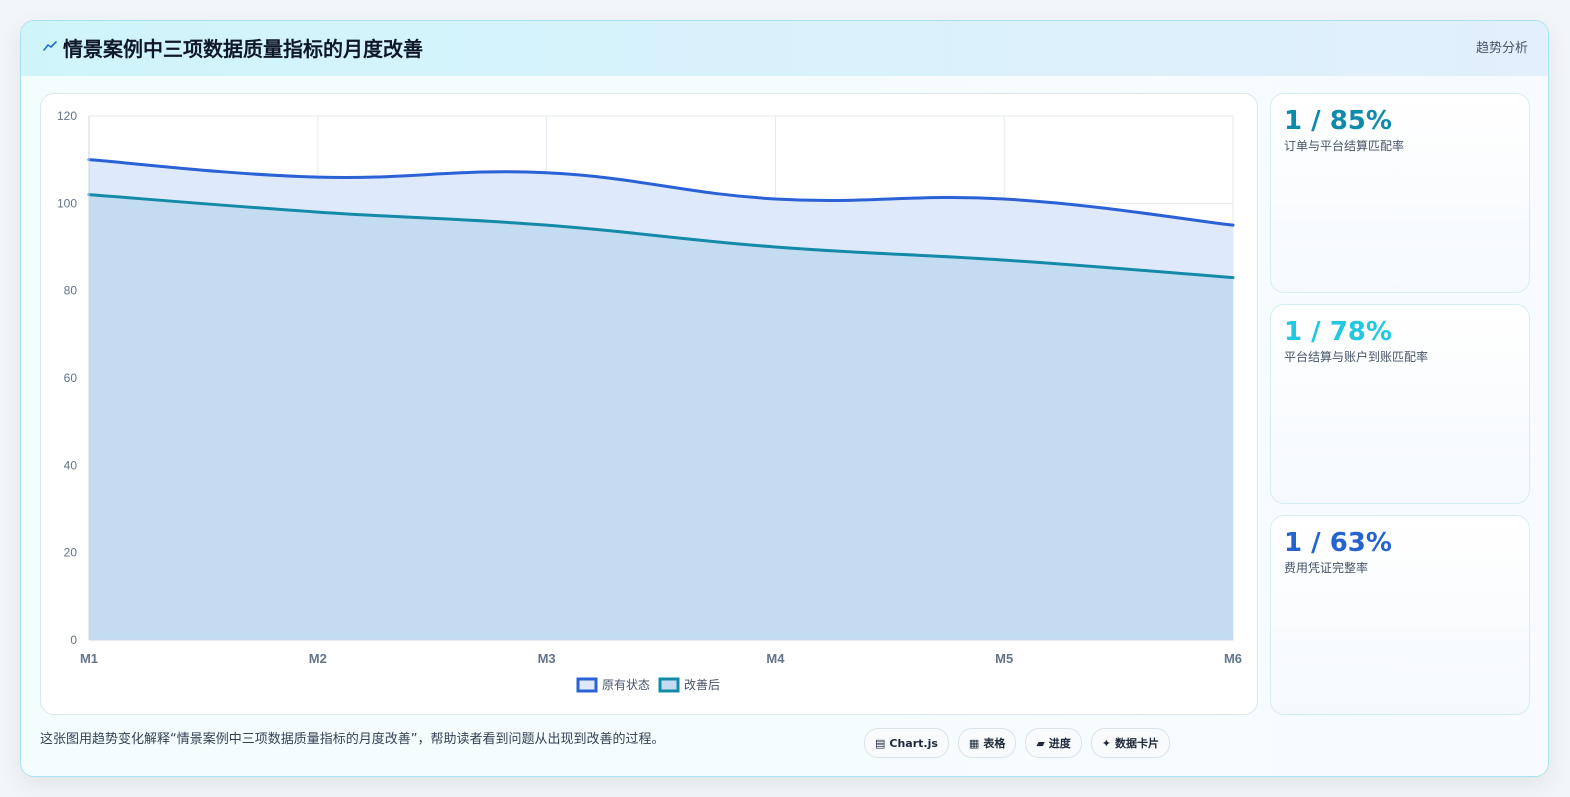 The width and height of the screenshot is (1570, 797). Describe the element at coordinates (1501, 48) in the screenshot. I see `trend-analysis-tag: 趋势分析` at that location.